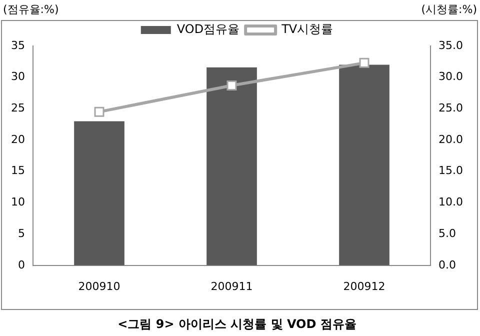 Image resolution: width=480 pixels, height=336 pixels. I want to click on y-tick-label: 20, so click(17, 139).